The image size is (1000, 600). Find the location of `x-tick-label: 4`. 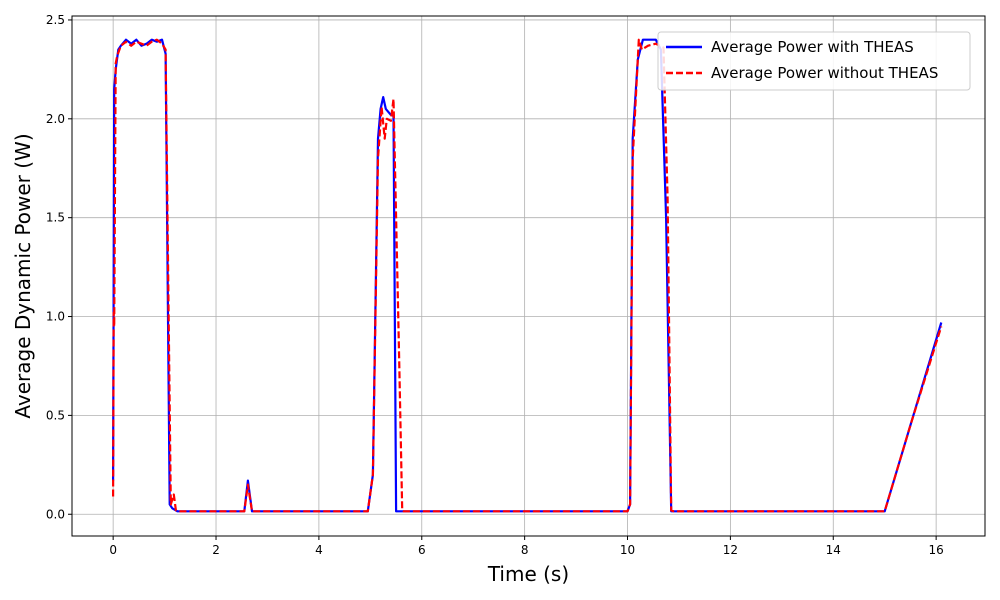

x-tick-label: 4 is located at coordinates (319, 550).